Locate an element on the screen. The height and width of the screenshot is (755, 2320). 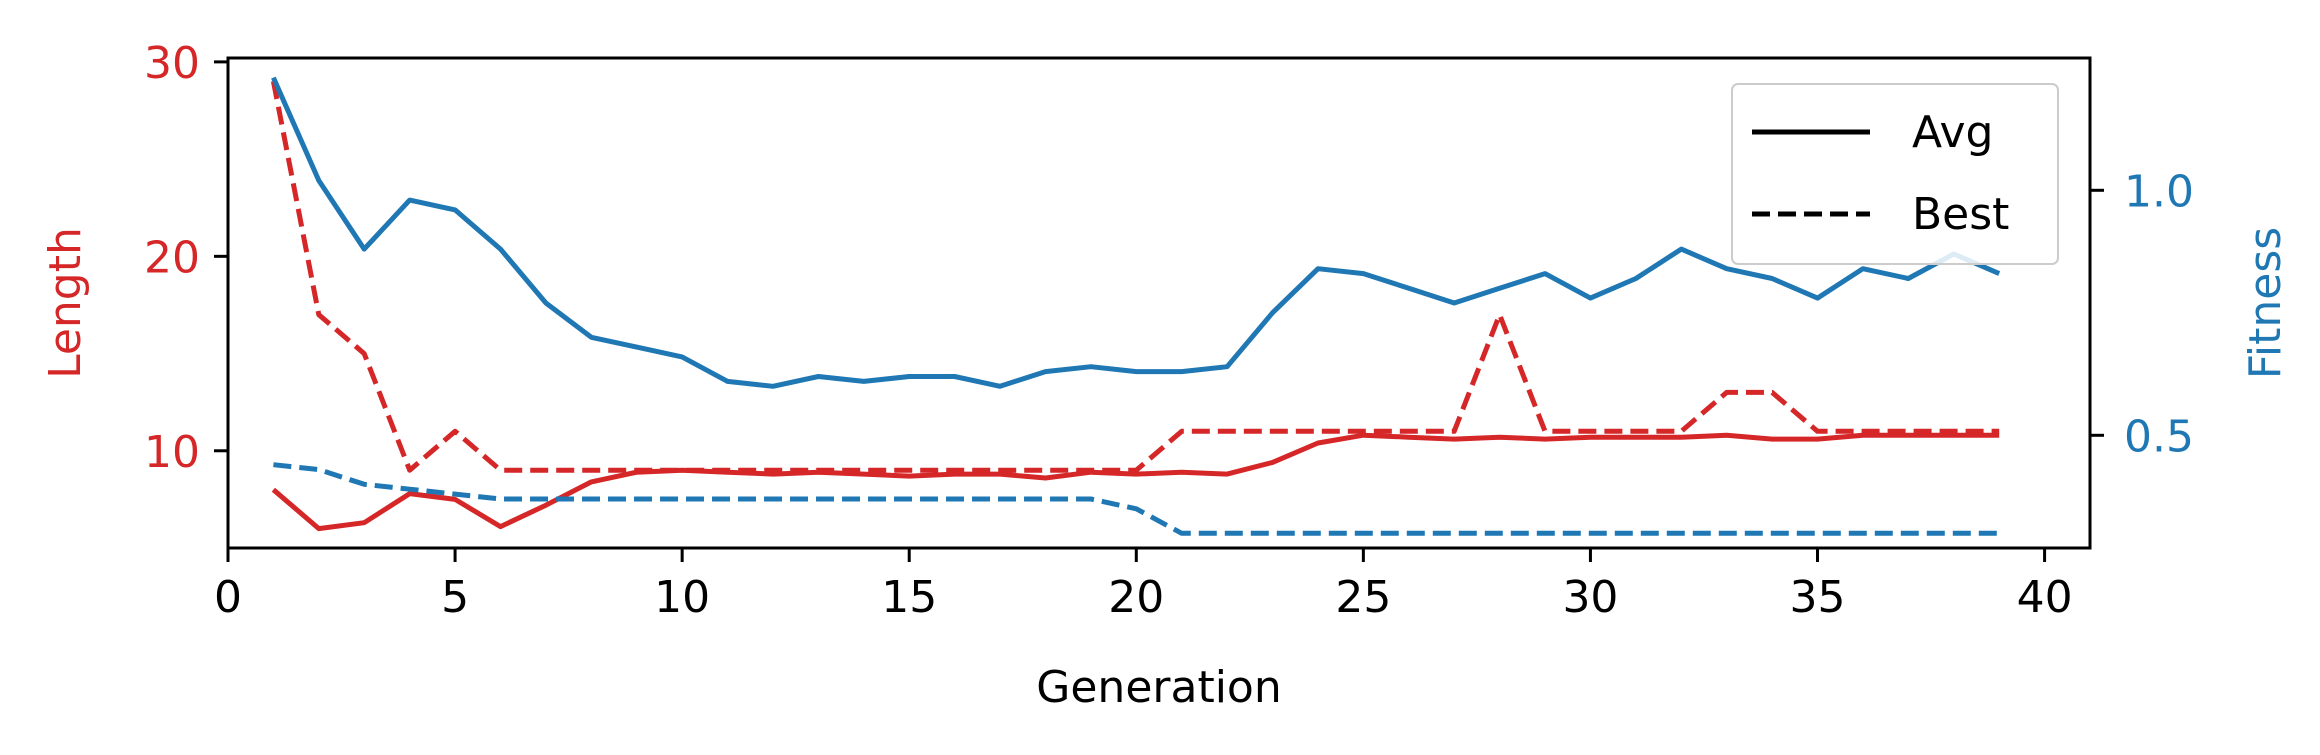
x-tick-label: 0 is located at coordinates (228, 597).